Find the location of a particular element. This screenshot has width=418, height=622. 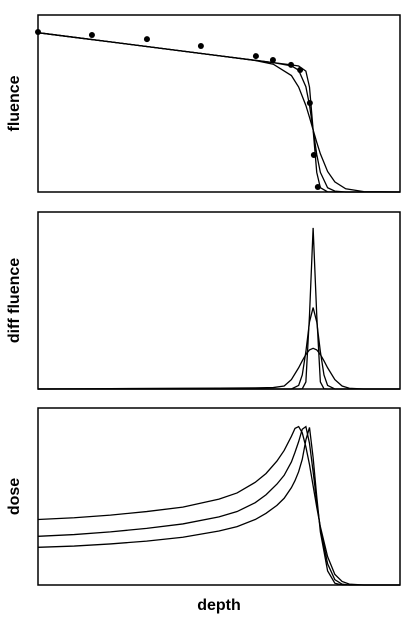

x-axis-label: depth is located at coordinates (219, 605).